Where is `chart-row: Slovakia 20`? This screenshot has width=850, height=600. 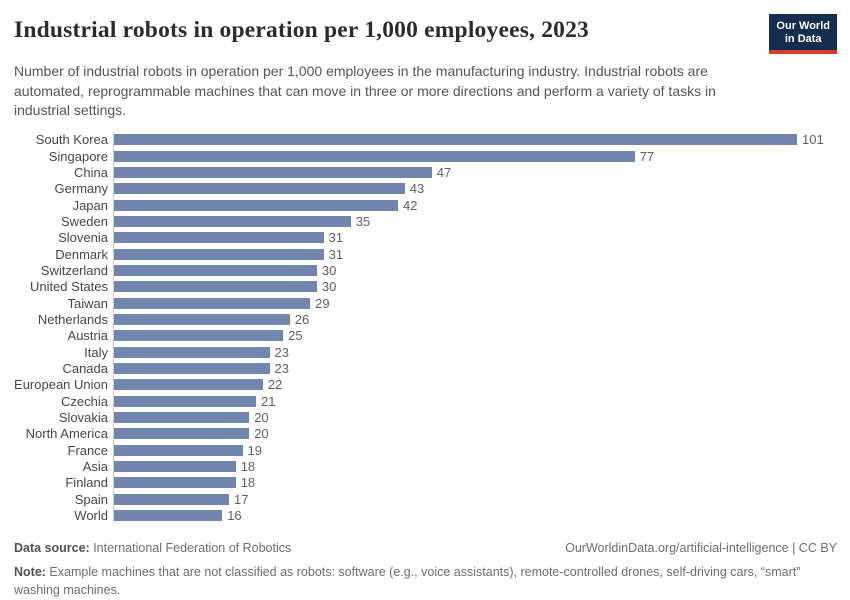 chart-row: Slovakia 20 is located at coordinates (425, 417).